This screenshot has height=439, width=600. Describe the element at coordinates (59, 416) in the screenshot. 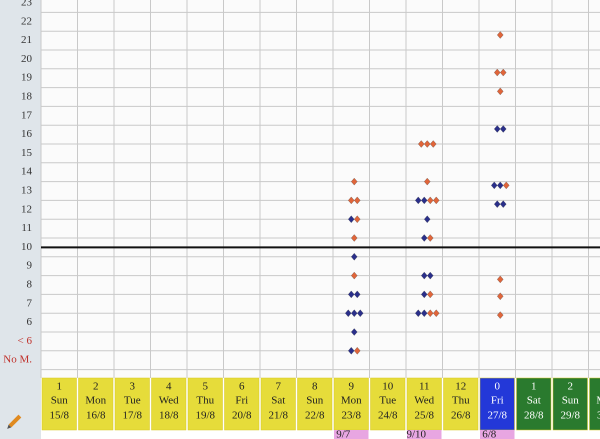

I see `date: 15/8` at that location.